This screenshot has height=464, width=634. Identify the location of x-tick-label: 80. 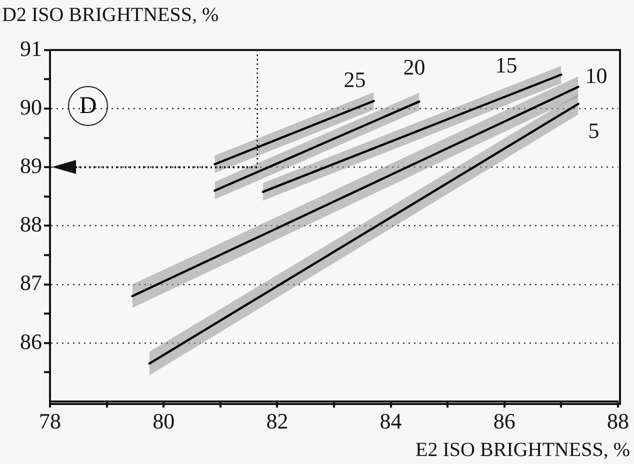
(163, 421).